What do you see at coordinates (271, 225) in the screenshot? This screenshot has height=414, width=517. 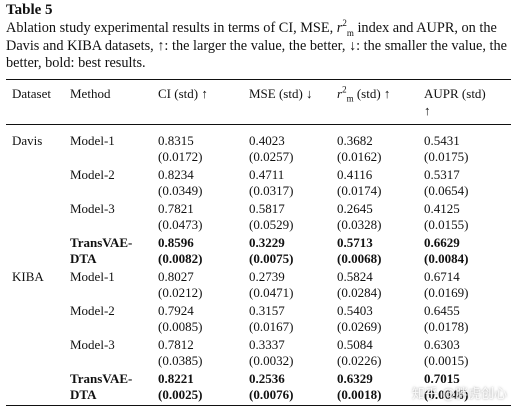 I see `mse-std: (0.0529)` at bounding box center [271, 225].